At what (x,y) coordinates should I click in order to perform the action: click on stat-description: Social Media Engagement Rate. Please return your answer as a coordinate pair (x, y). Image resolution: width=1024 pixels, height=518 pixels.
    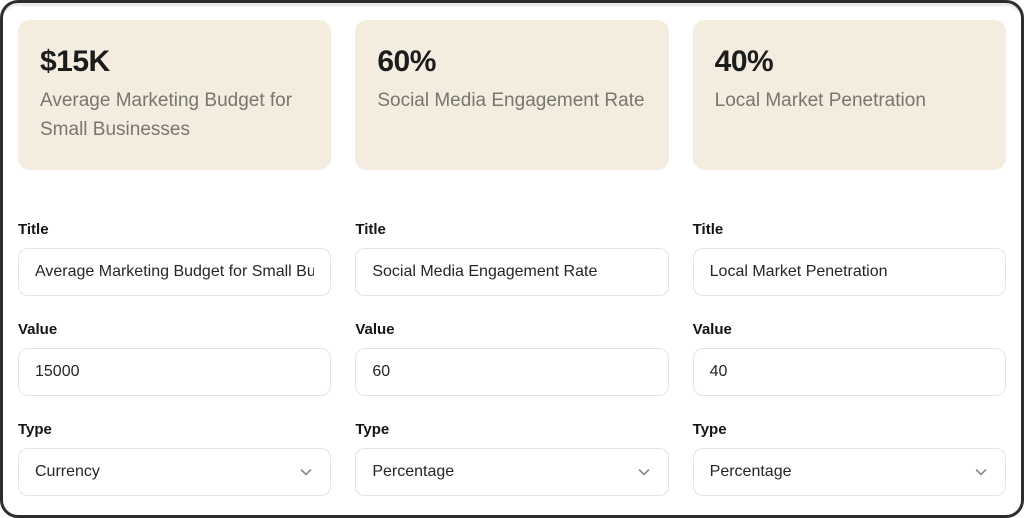
    Looking at the image, I should click on (511, 100).